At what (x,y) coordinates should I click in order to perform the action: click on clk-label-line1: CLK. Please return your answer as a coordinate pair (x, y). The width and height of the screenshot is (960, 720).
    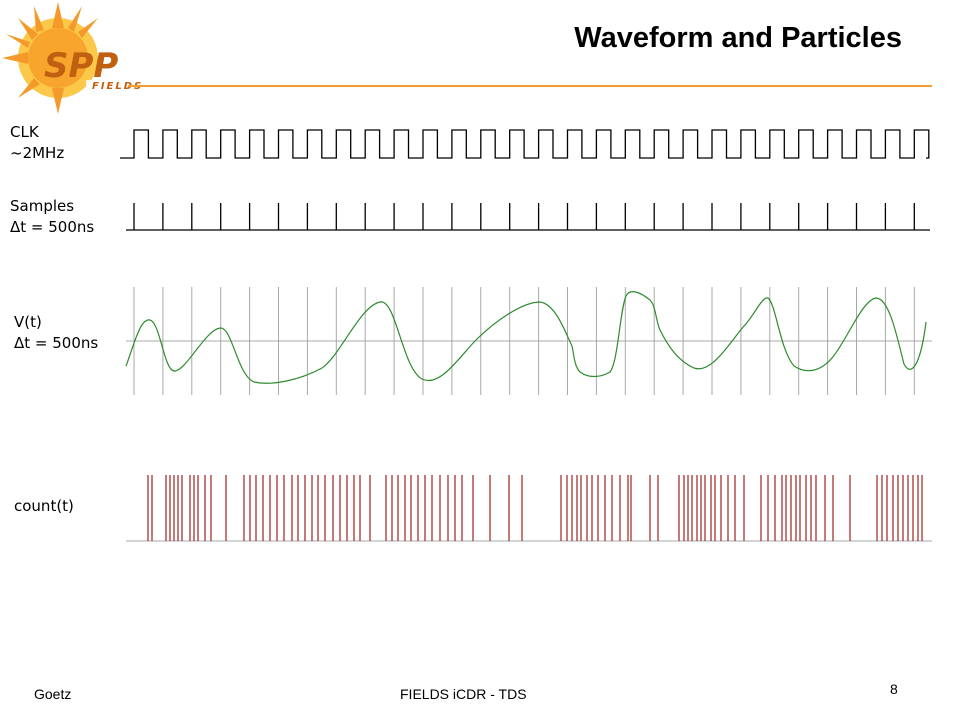
    Looking at the image, I should click on (24, 132).